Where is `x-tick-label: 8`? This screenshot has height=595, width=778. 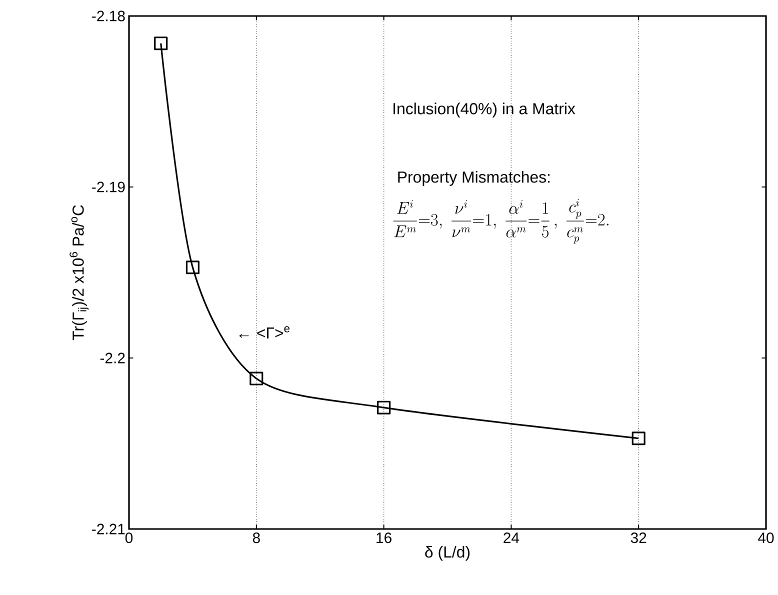
x-tick-label: 8 is located at coordinates (256, 538).